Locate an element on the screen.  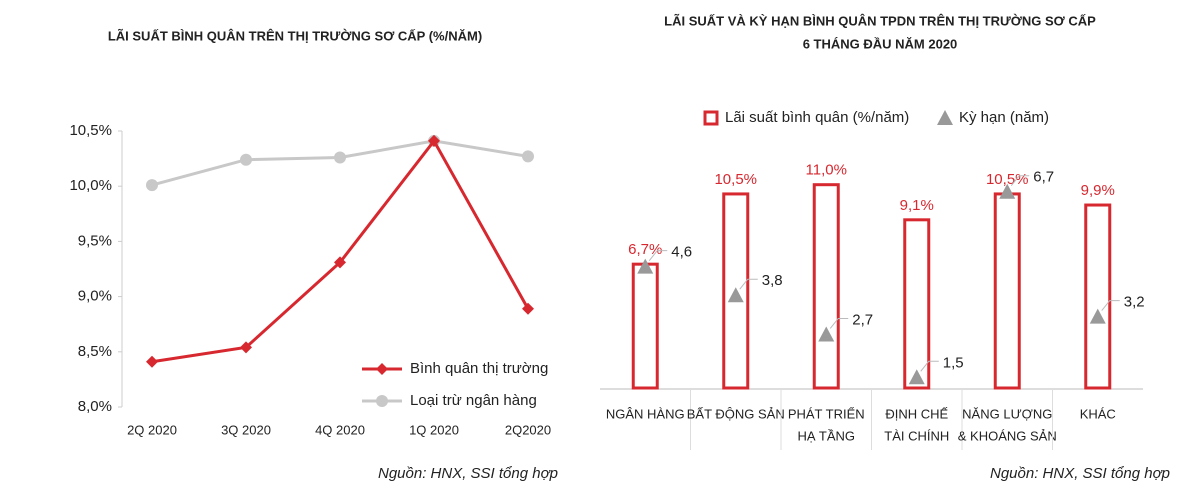
value-label: 4,6 is located at coordinates (681, 252).